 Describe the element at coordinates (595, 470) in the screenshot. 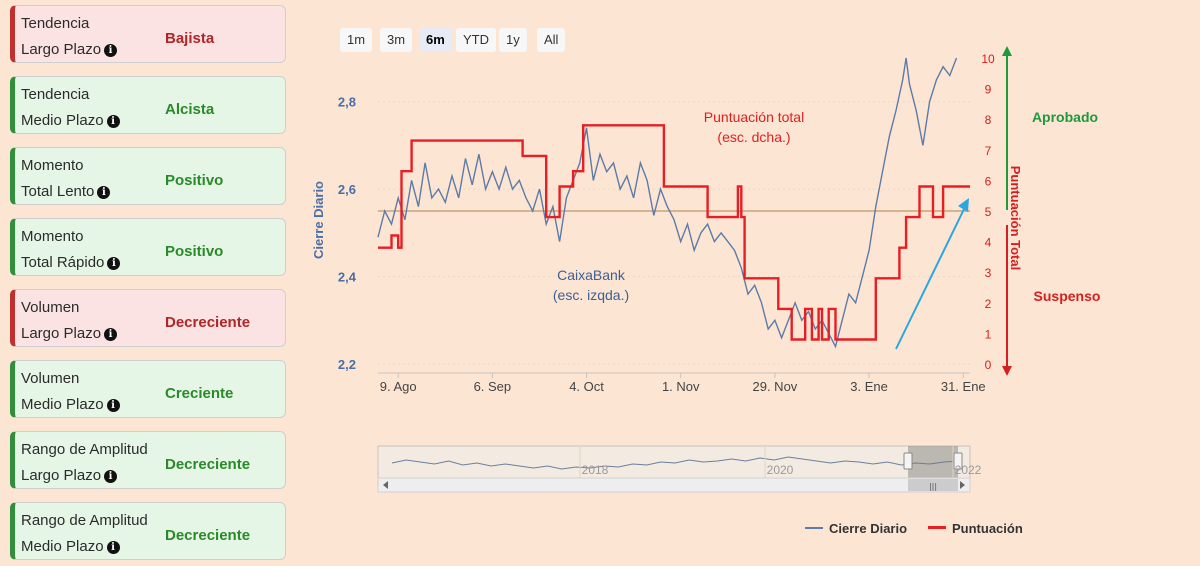

I see `navigator-tick-label: 2018` at that location.